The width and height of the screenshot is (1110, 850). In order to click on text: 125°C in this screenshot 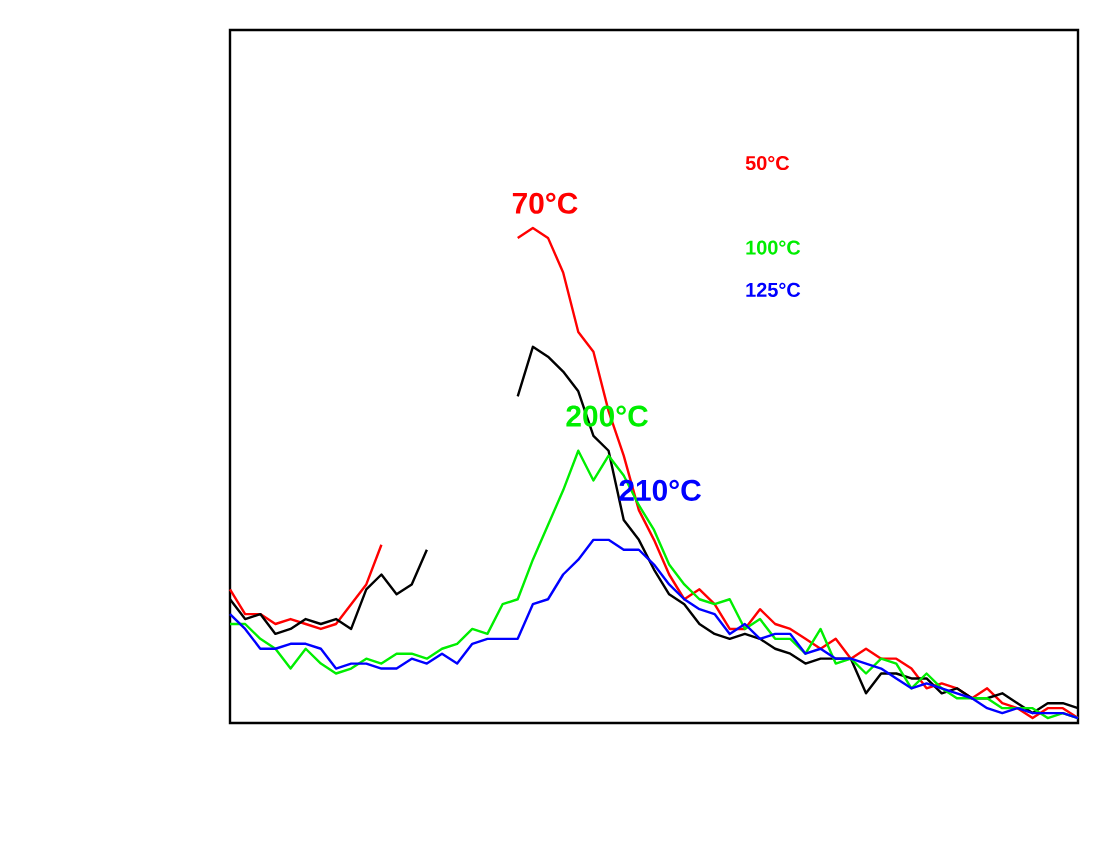, I will do `click(773, 289)`.